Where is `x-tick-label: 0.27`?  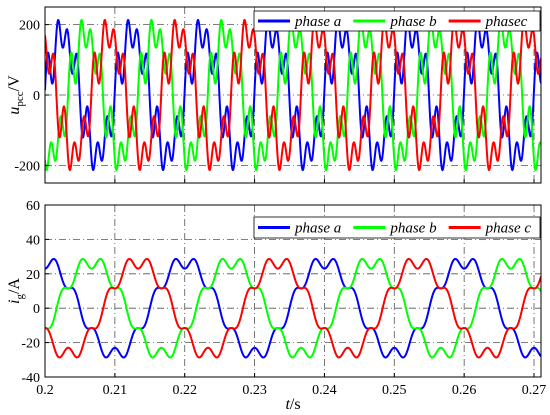 x-tick-label: 0.27 is located at coordinates (534, 390).